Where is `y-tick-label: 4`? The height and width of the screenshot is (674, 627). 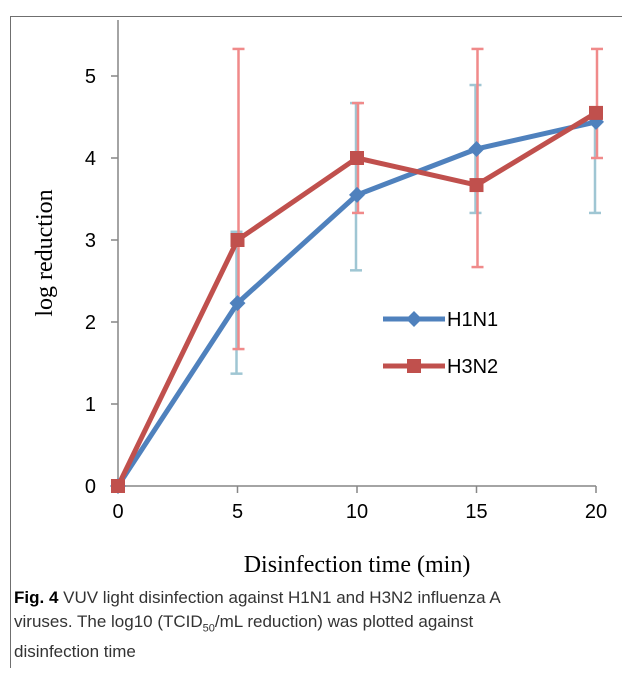 y-tick-label: 4 is located at coordinates (90, 159).